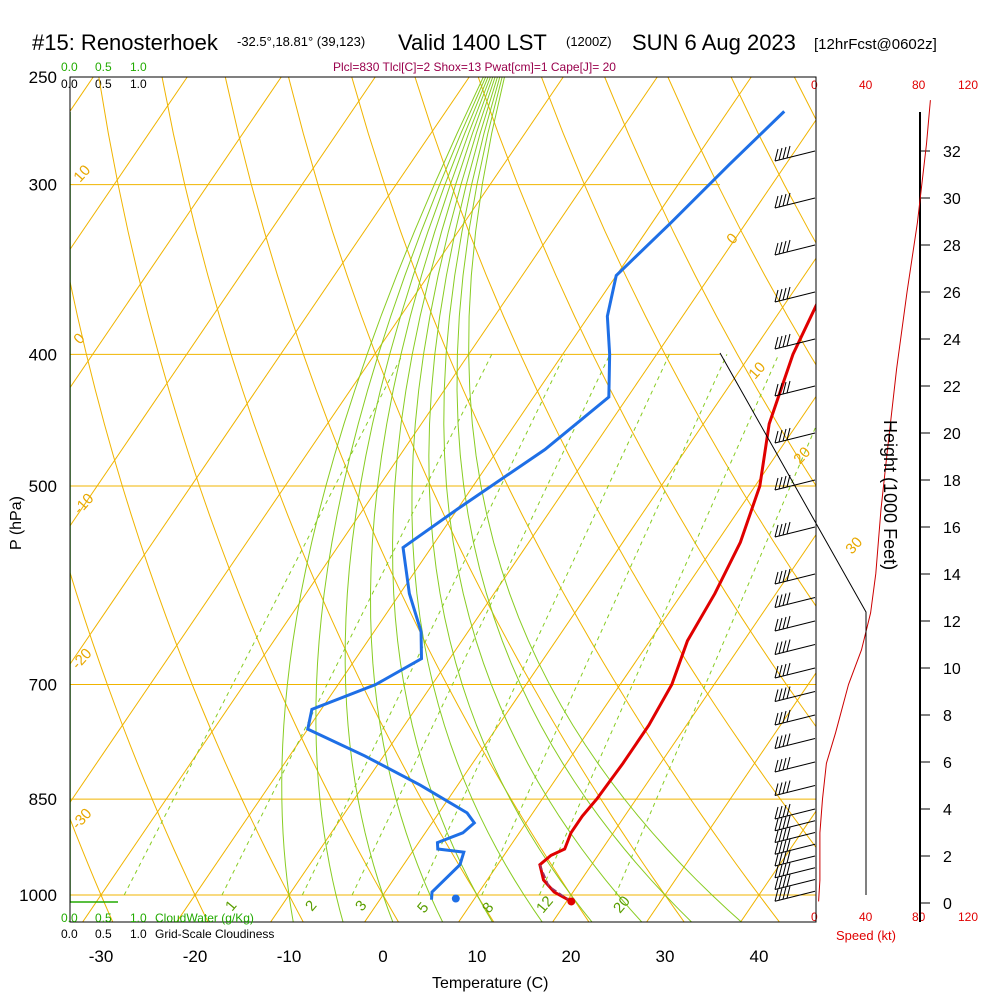 This screenshot has height=1000, width=1000. What do you see at coordinates (947, 857) in the screenshot?
I see `height-tick-2: 2` at bounding box center [947, 857].